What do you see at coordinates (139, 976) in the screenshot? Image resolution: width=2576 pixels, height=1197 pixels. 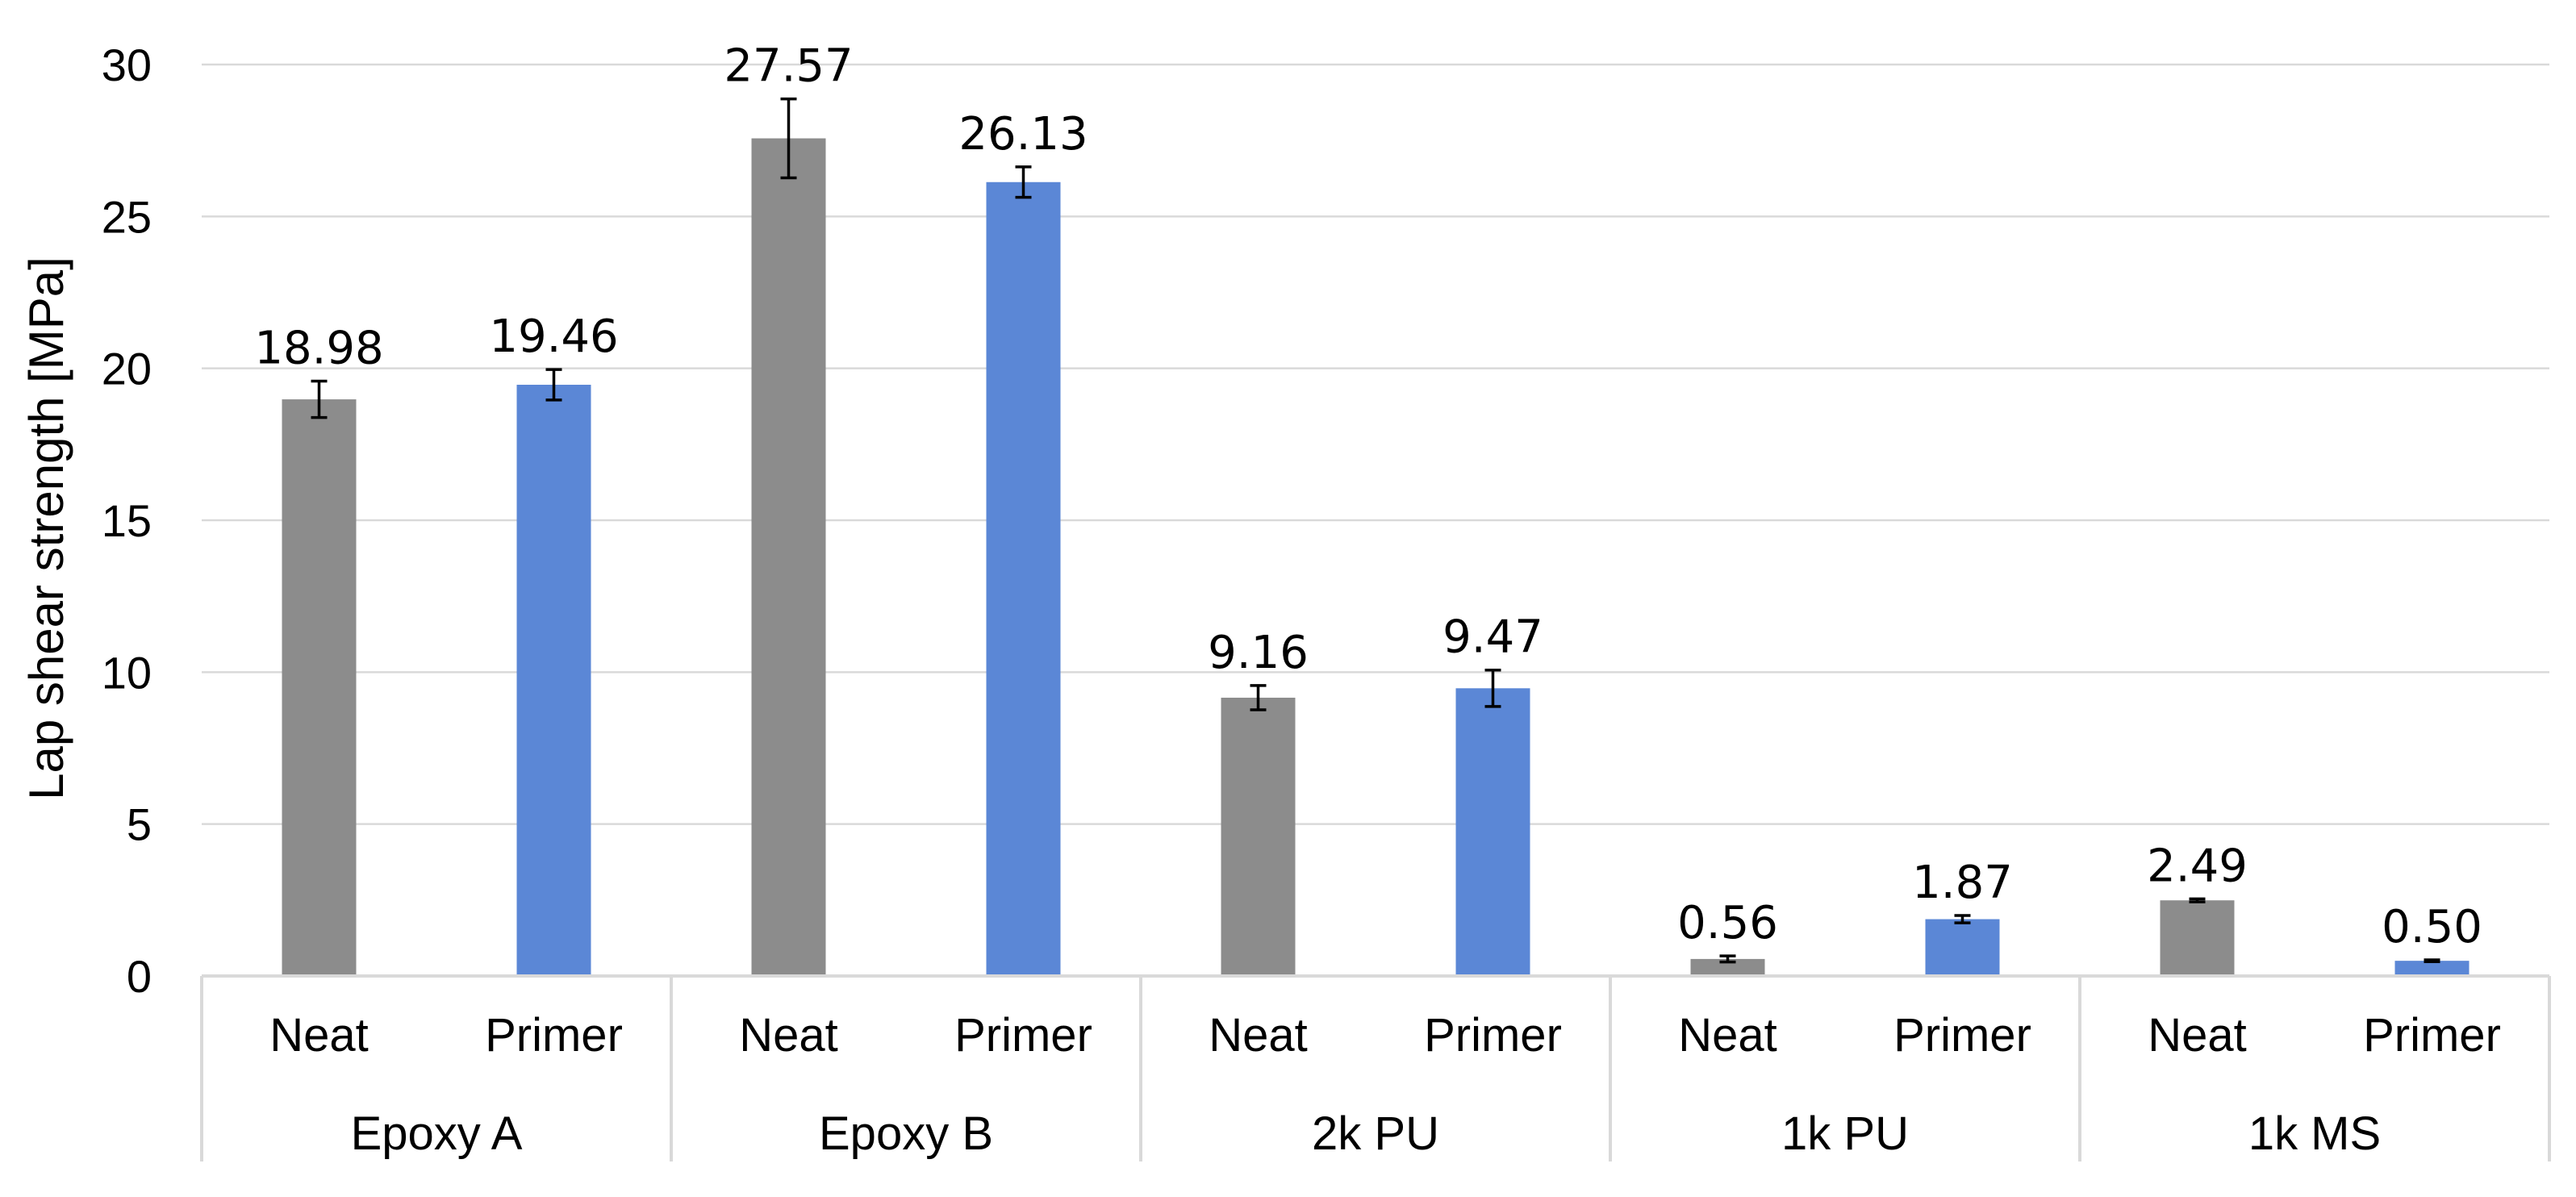 I see `y-tick-label: 0` at bounding box center [139, 976].